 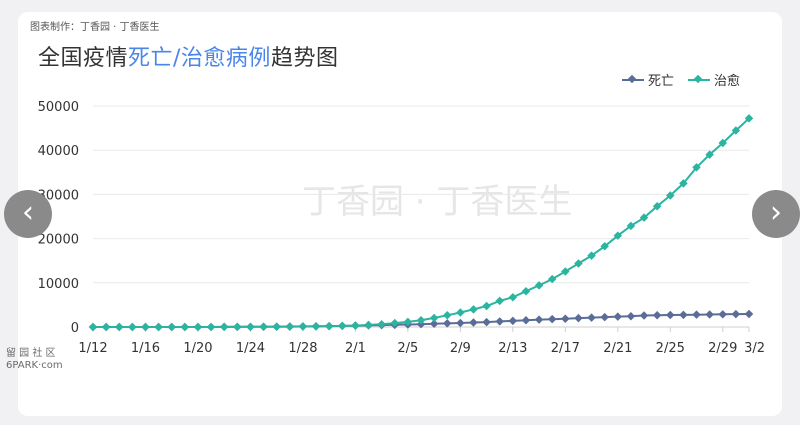 What do you see at coordinates (460, 348) in the screenshot?
I see `x-tick-label: 2/9` at bounding box center [460, 348].